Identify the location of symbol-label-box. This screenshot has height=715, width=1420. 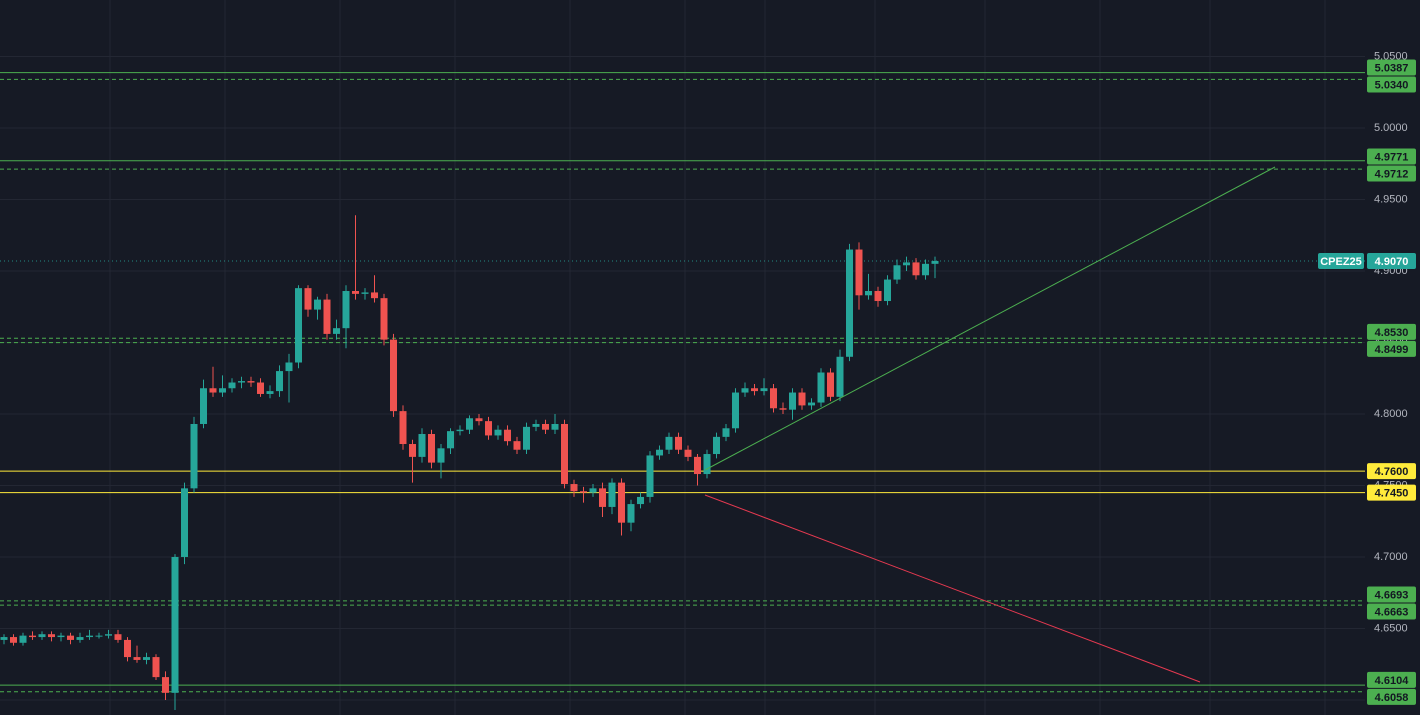
(1341, 260).